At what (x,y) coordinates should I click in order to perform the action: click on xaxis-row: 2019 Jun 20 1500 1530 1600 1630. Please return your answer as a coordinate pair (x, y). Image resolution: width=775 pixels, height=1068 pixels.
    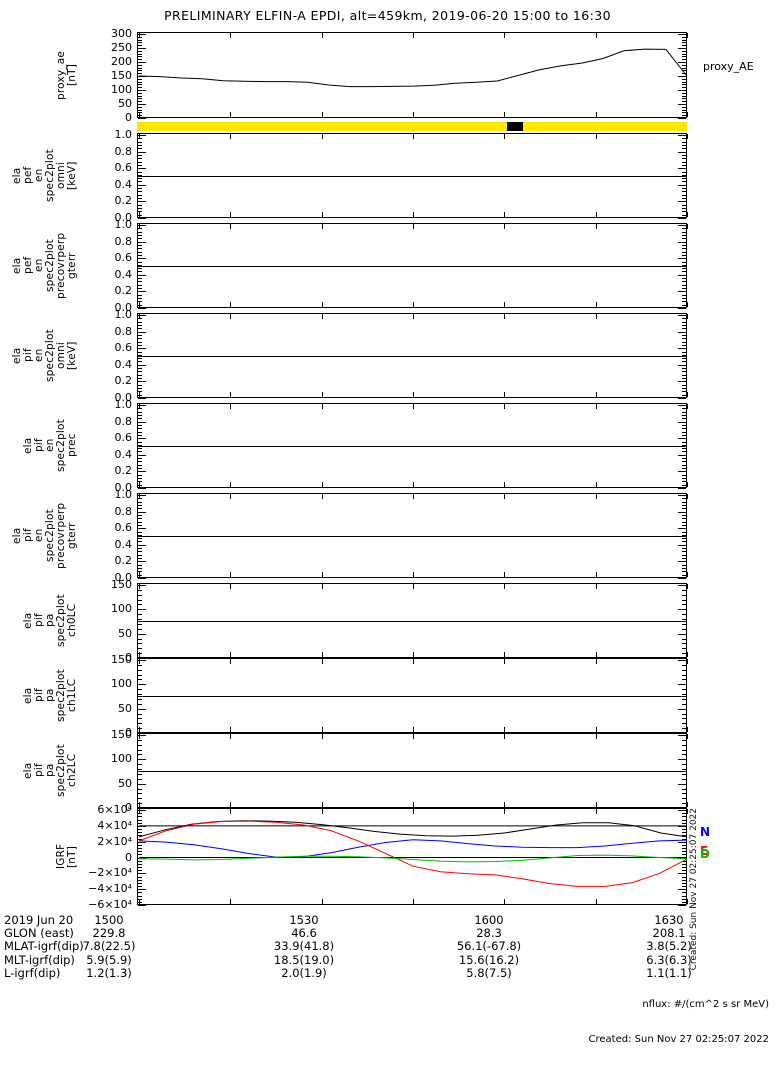
    Looking at the image, I should click on (388, 920).